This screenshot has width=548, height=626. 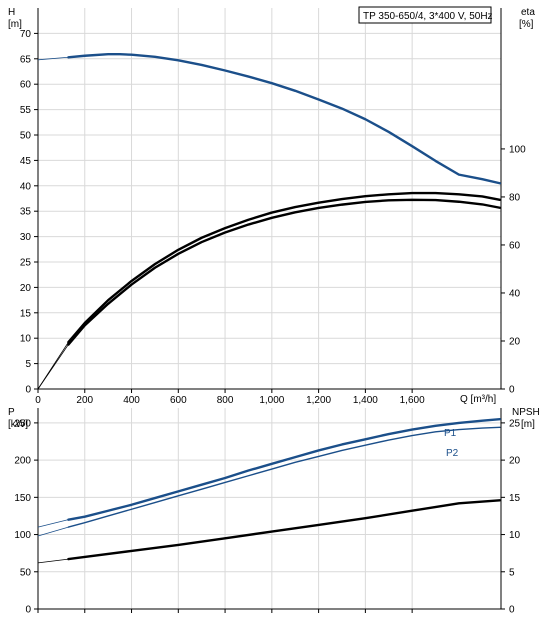 What do you see at coordinates (11, 12) in the screenshot?
I see `top-left-unit-line1: H` at bounding box center [11, 12].